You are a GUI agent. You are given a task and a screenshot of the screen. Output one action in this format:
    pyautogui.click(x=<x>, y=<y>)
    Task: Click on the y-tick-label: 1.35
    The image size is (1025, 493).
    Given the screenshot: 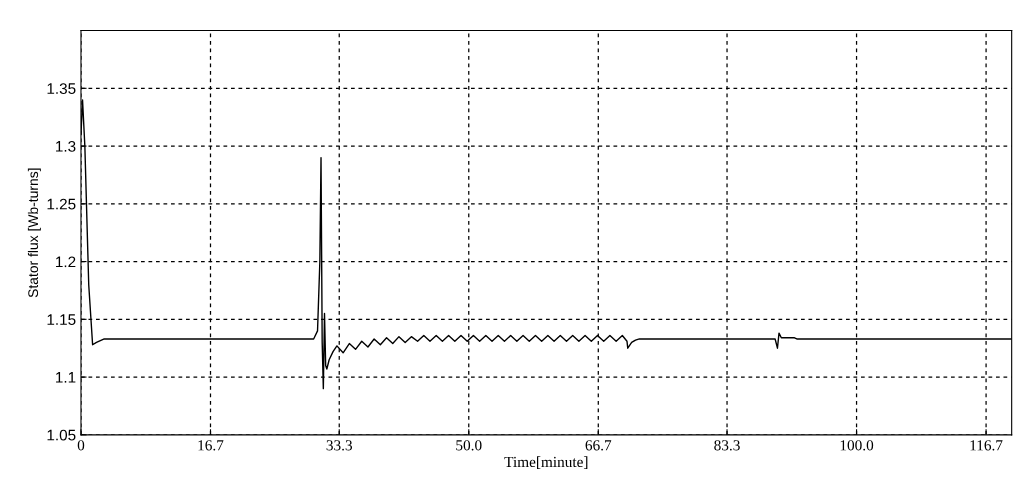 What is the action you would take?
    pyautogui.click(x=61, y=88)
    